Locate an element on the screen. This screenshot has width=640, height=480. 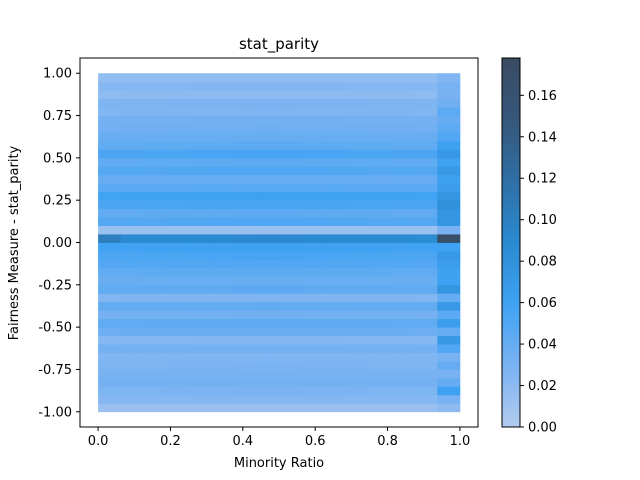
x-tick-label: 0.0 is located at coordinates (98, 441).